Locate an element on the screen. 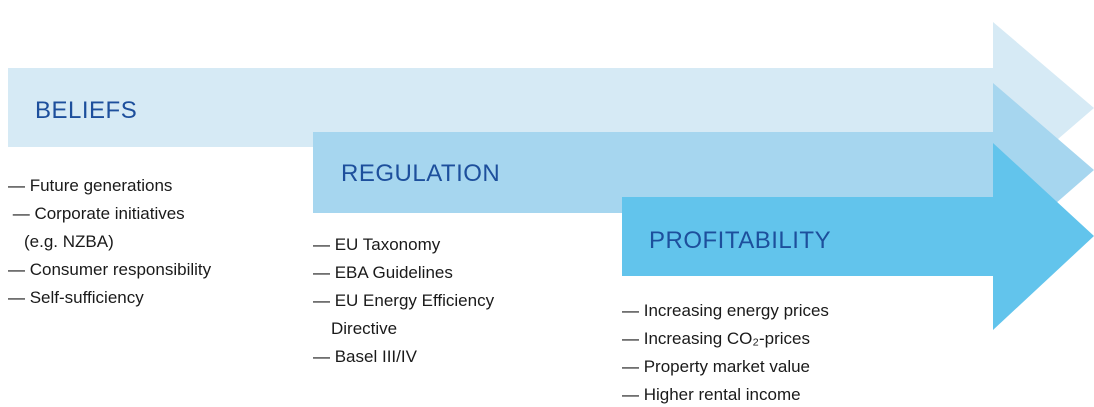  list-item: — Increasing CO₂-prices is located at coordinates (716, 338).